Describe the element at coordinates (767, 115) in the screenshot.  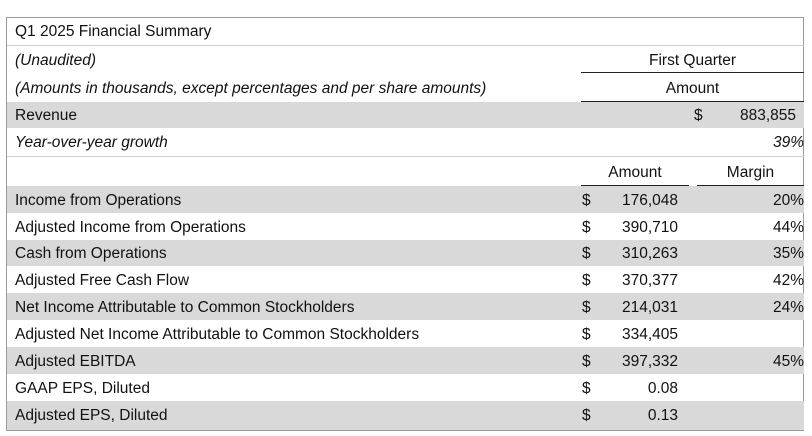
I see `revenue-value: 883,855` at that location.